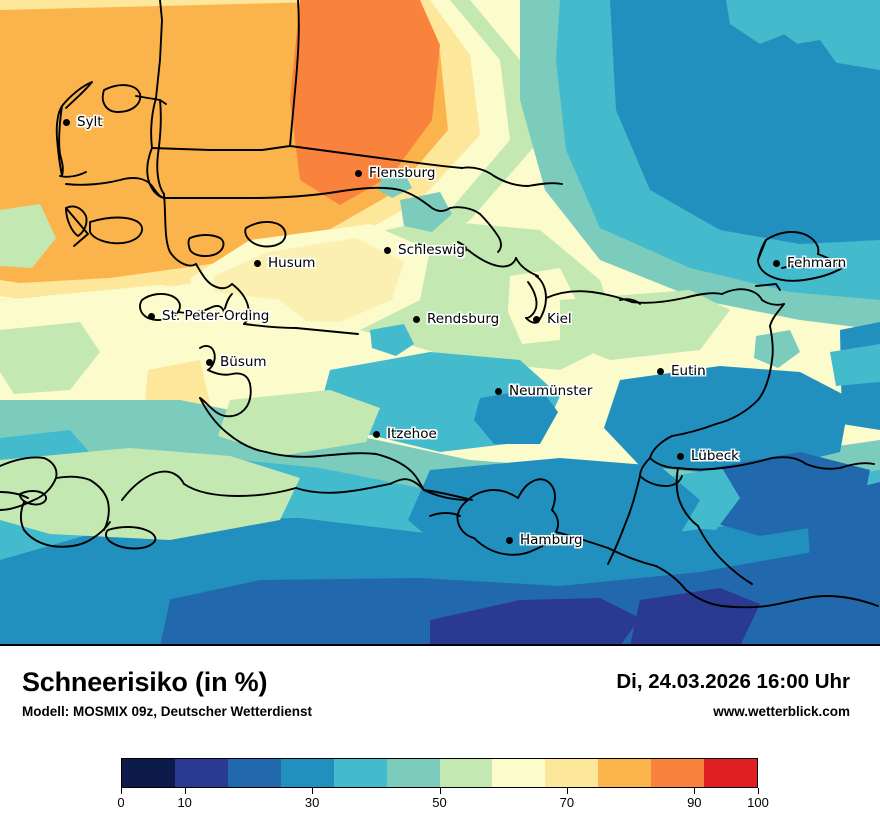 This screenshot has height=830, width=880. Describe the element at coordinates (431, 250) in the screenshot. I see `city-label: Schleswig` at that location.